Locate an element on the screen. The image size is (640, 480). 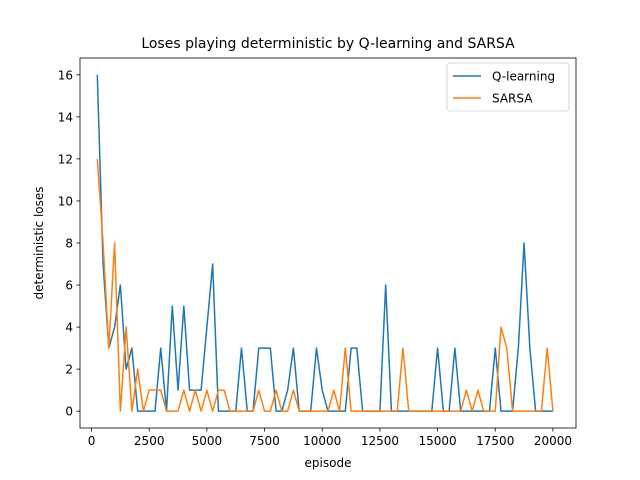
y-tick-label: 10 is located at coordinates (65, 201).